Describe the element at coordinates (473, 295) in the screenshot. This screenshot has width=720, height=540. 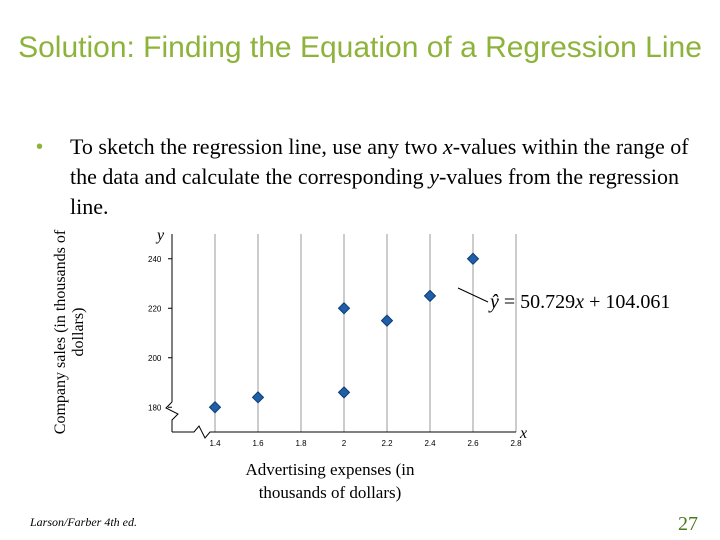
I see `equation-pointer-line` at that location.